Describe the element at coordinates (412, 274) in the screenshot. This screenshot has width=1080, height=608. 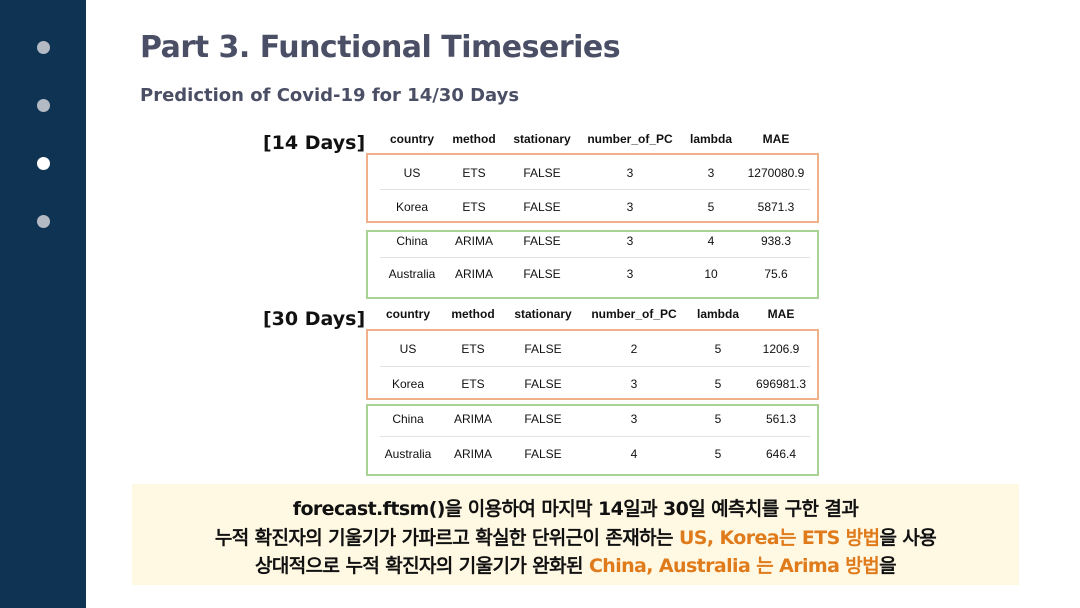
I see `table14-cell-country: Australia` at that location.